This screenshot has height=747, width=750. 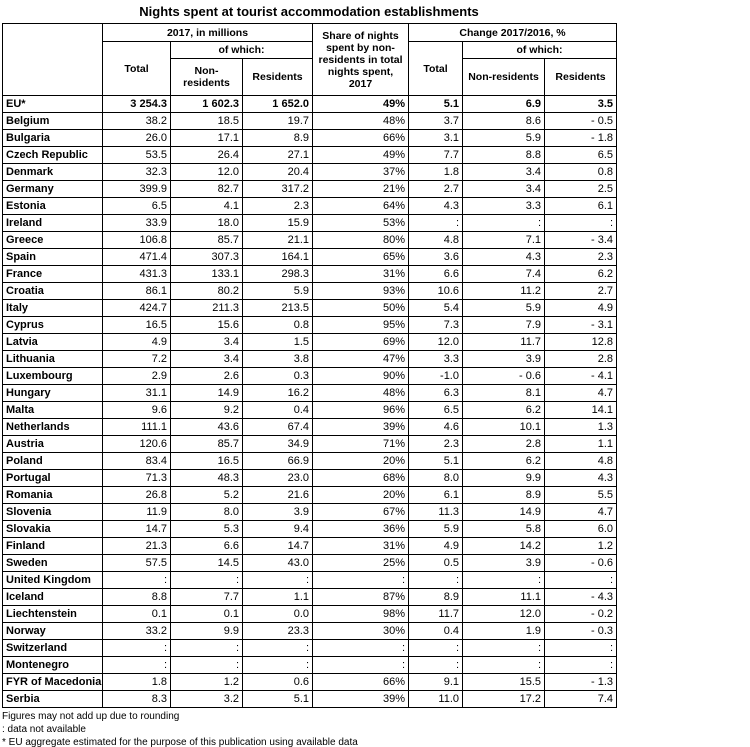 I want to click on value-cell: 4.9, so click(x=435, y=546).